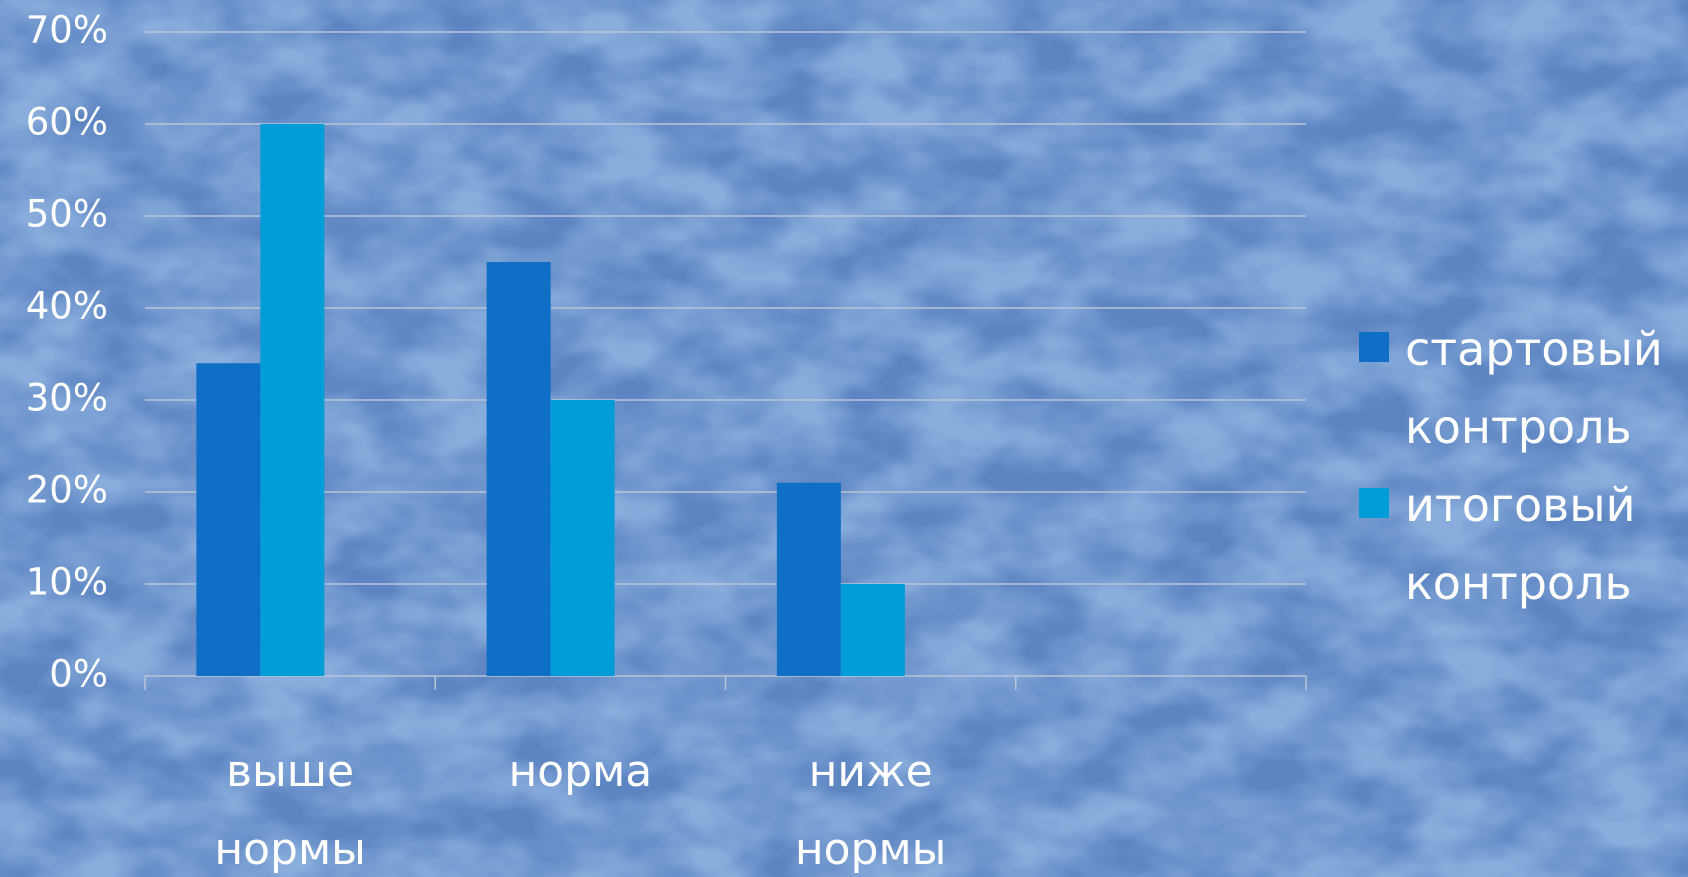  What do you see at coordinates (67, 122) in the screenshot?
I see `y-tick-label: 60%` at bounding box center [67, 122].